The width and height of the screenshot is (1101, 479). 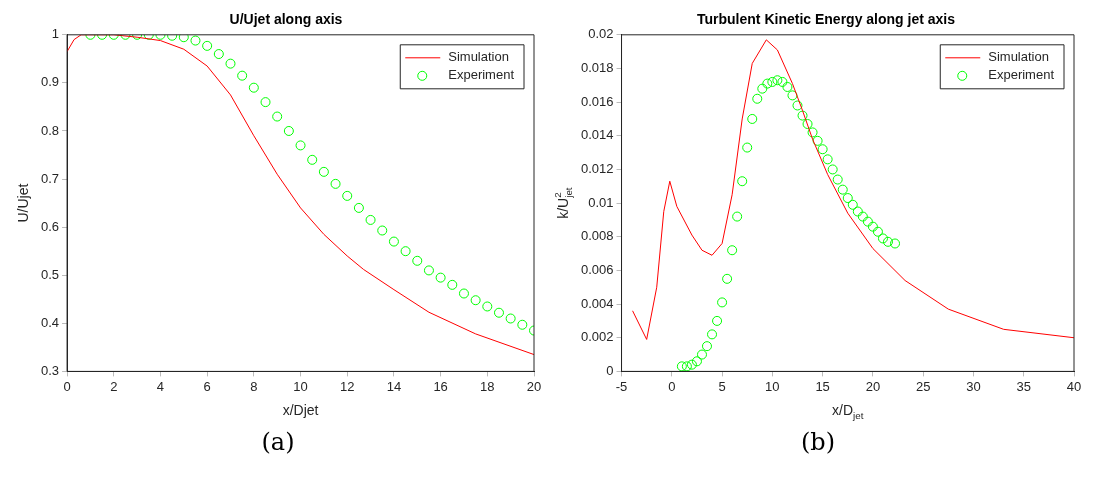 I want to click on y-tick-label: 0.006, so click(x=597, y=269).